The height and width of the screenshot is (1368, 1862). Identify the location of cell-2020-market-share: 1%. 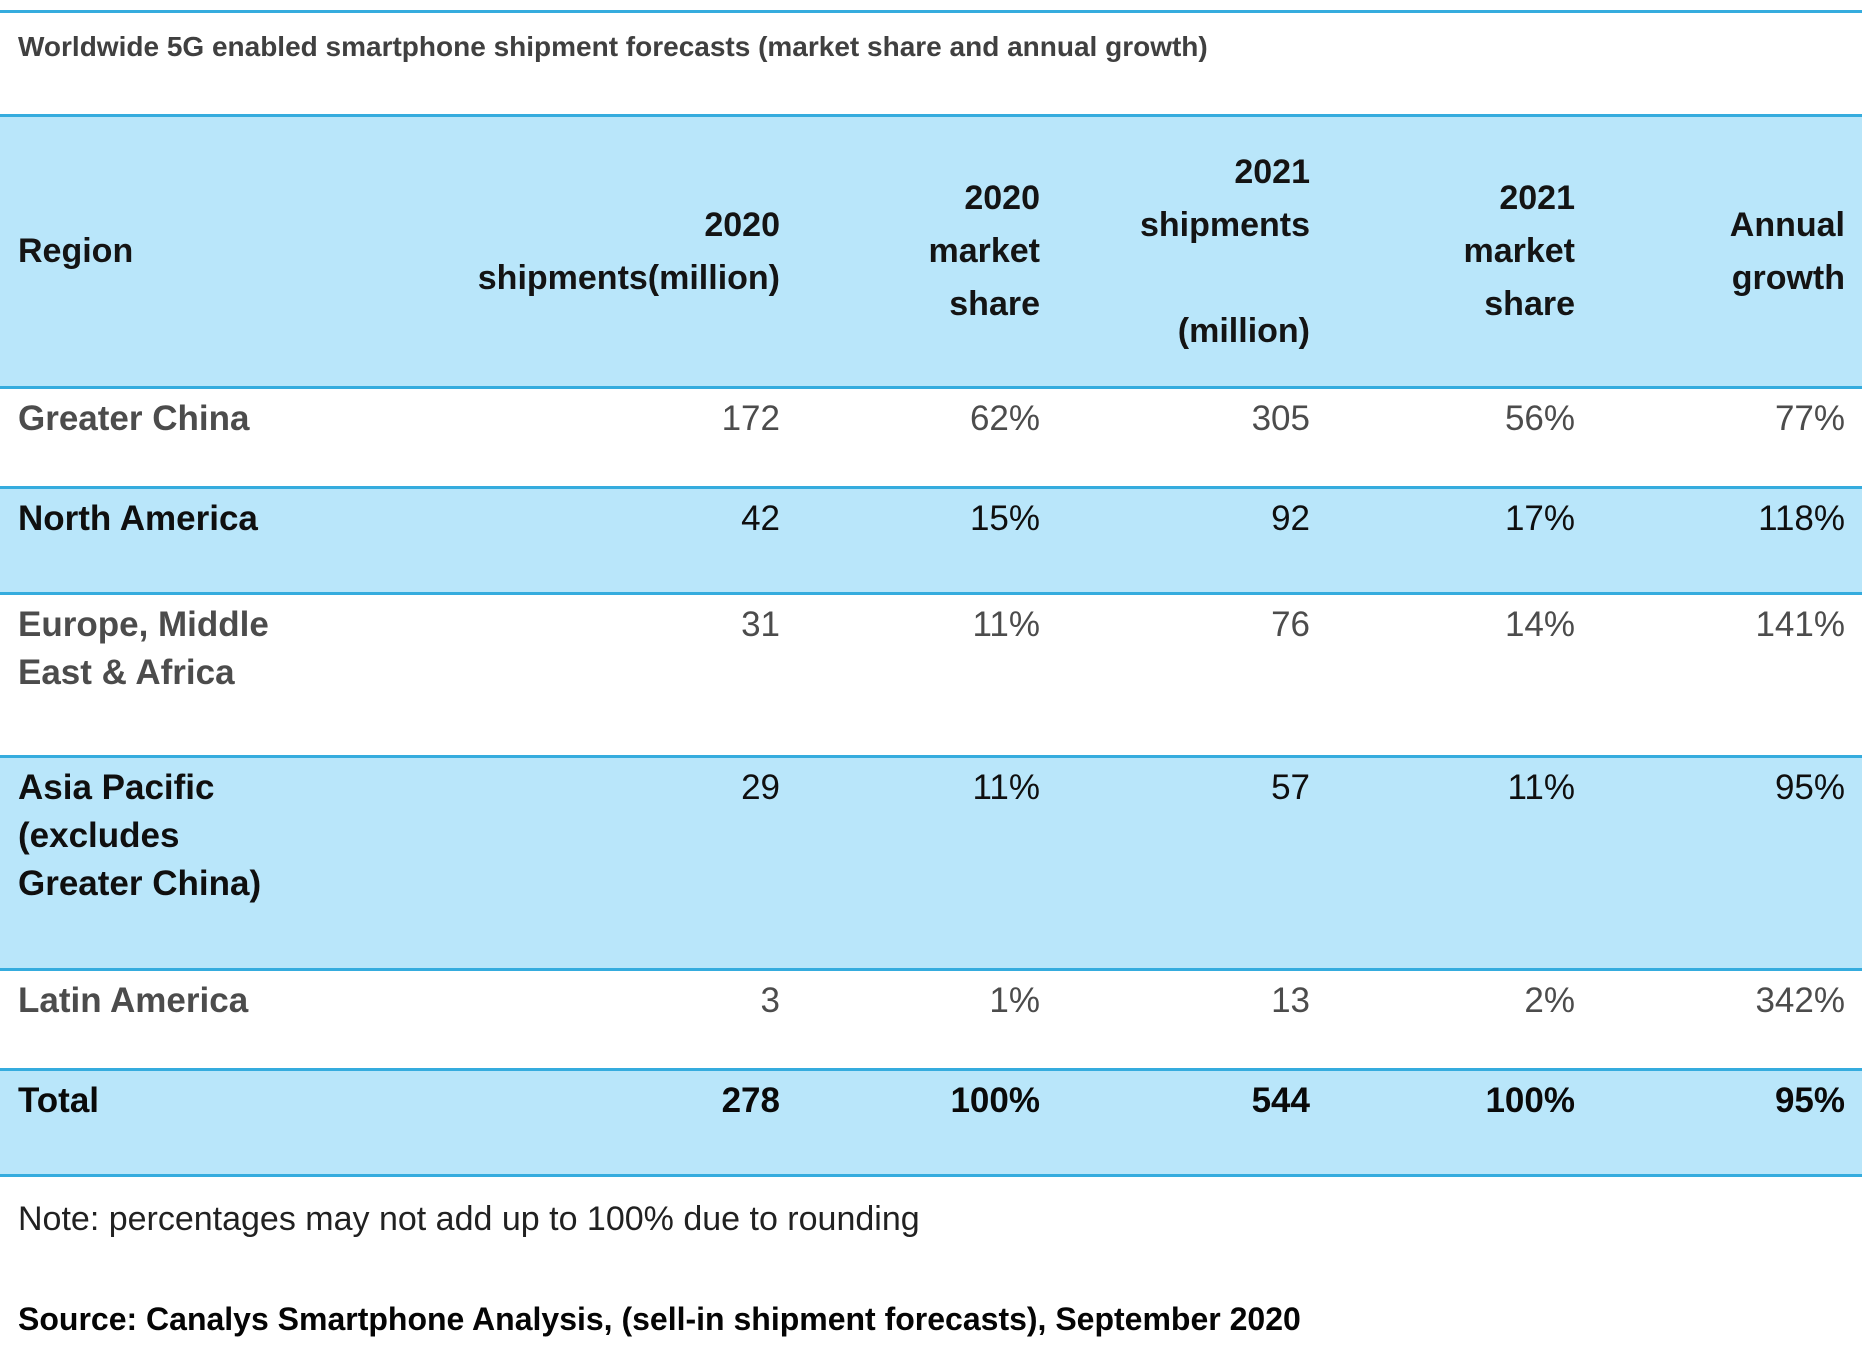
(1014, 1000).